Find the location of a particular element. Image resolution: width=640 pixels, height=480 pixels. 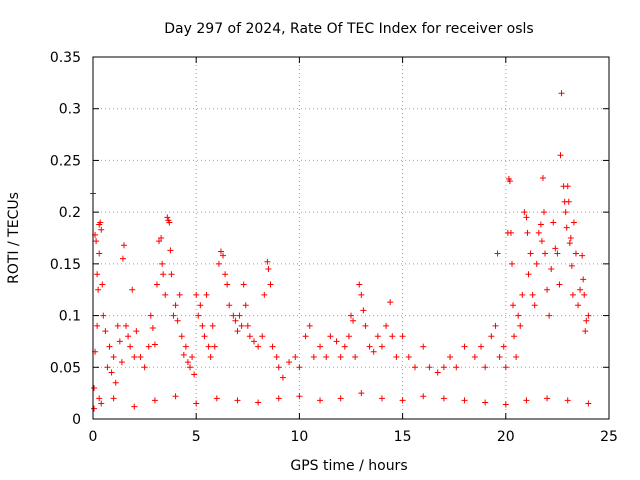

x-tick-label: 0 is located at coordinates (93, 437).